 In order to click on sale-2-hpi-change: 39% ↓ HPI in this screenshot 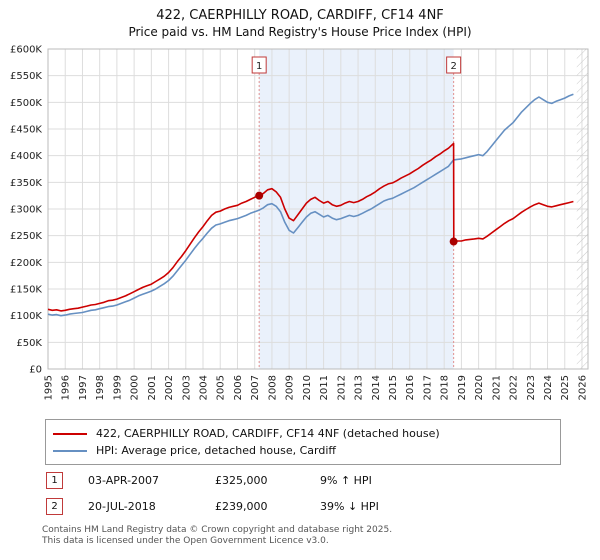, I will do `click(349, 506)`.